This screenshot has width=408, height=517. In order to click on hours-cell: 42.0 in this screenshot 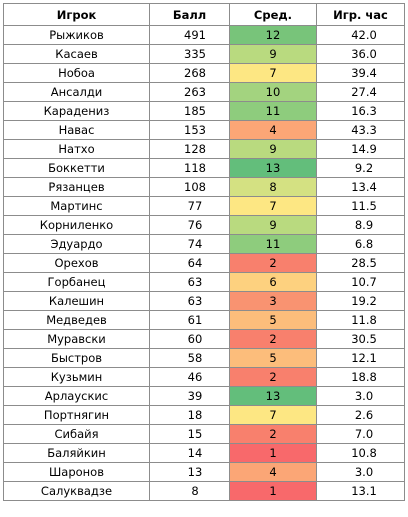, I will do `click(360, 35)`.